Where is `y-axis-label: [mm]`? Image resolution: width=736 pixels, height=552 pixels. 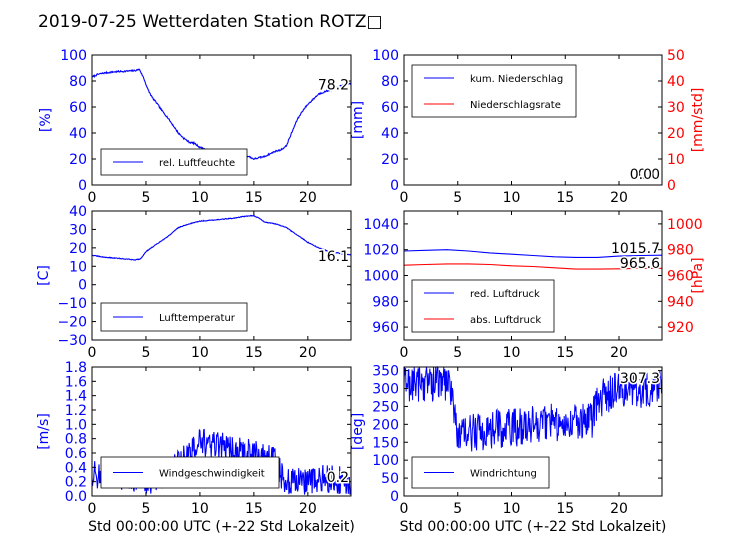
y-axis-label: [mm] is located at coordinates (358, 120).